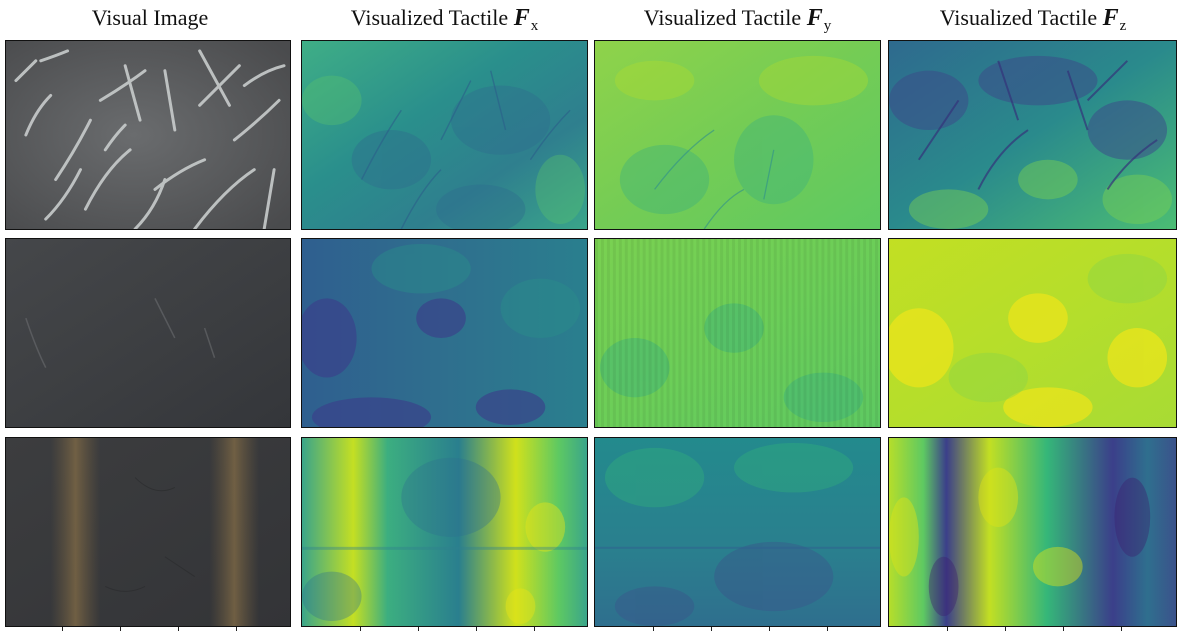 The height and width of the screenshot is (635, 1183). Describe the element at coordinates (444, 532) in the screenshot. I see `tactile-fx-row3` at that location.